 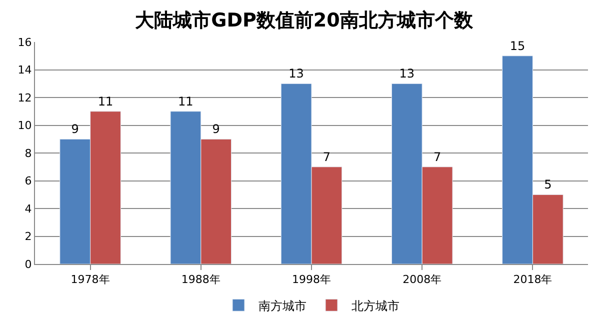 What do you see at coordinates (90, 279) in the screenshot?
I see `x-tick-label: 1978年` at bounding box center [90, 279].